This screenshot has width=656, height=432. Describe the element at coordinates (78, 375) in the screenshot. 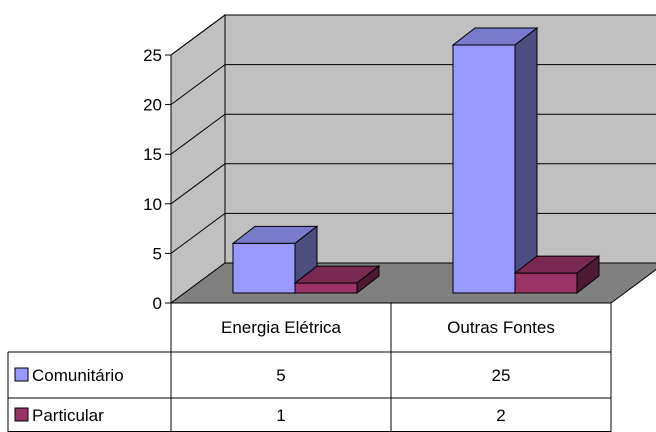

I see `legend-label: Comunitário` at that location.